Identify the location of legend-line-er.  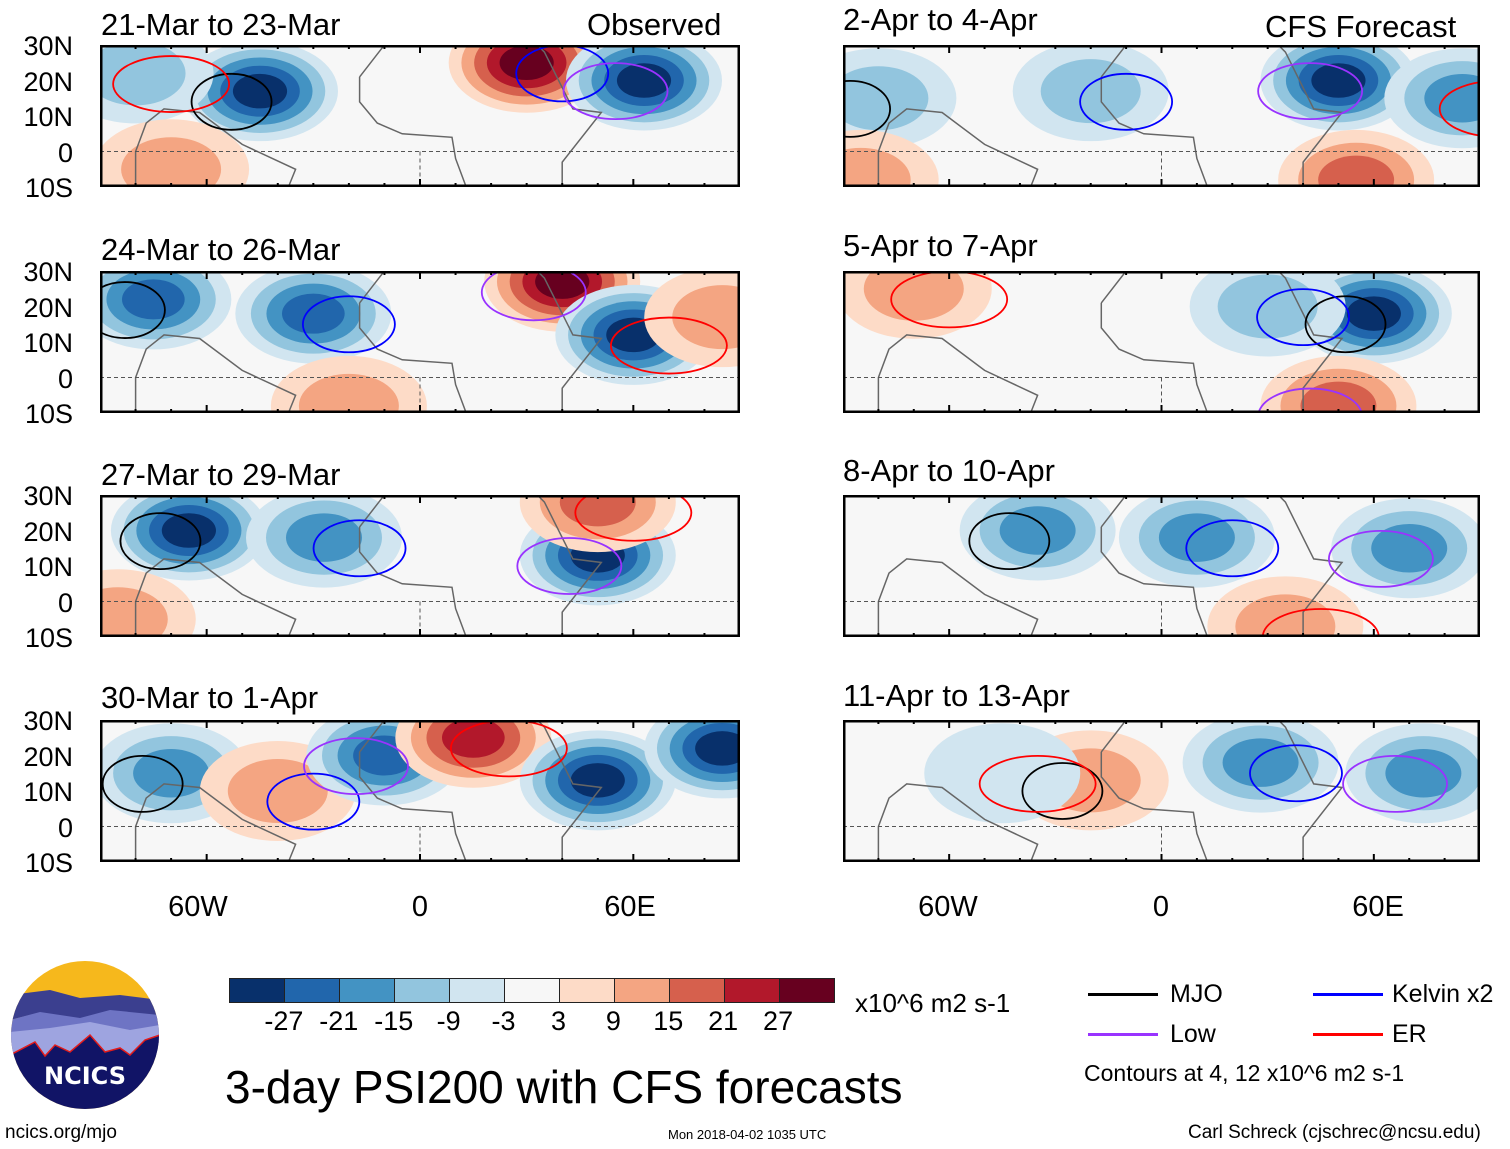
(1348, 1034).